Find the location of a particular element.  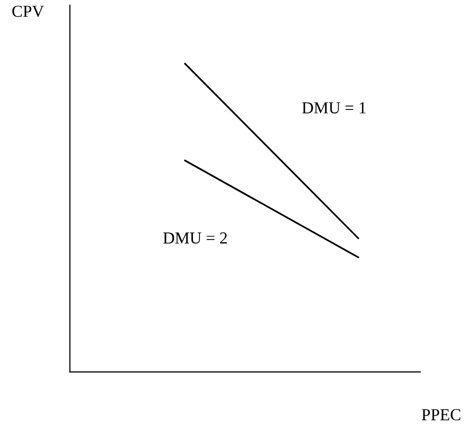

text: DMU = 2 is located at coordinates (195, 238).